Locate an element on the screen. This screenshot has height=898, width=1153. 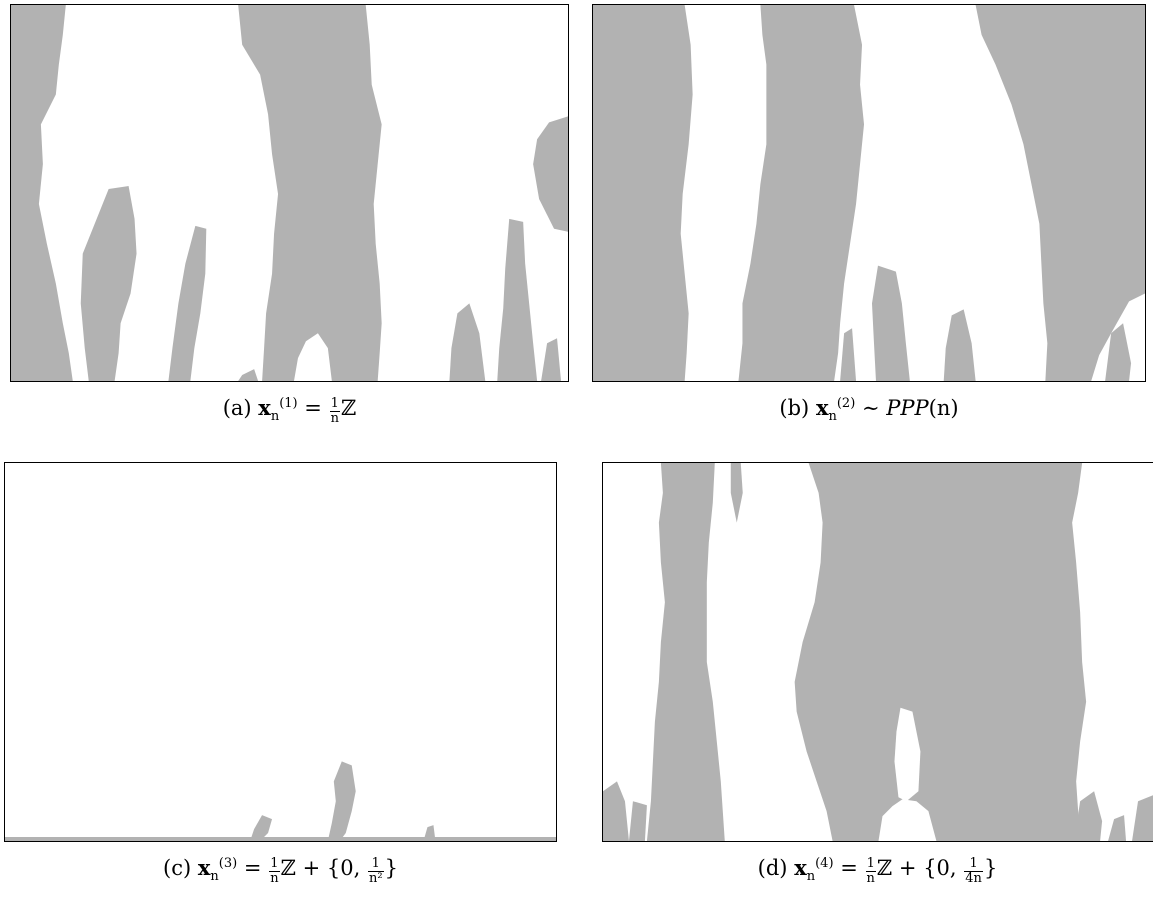
caption-relation: ∼ is located at coordinates (870, 408).